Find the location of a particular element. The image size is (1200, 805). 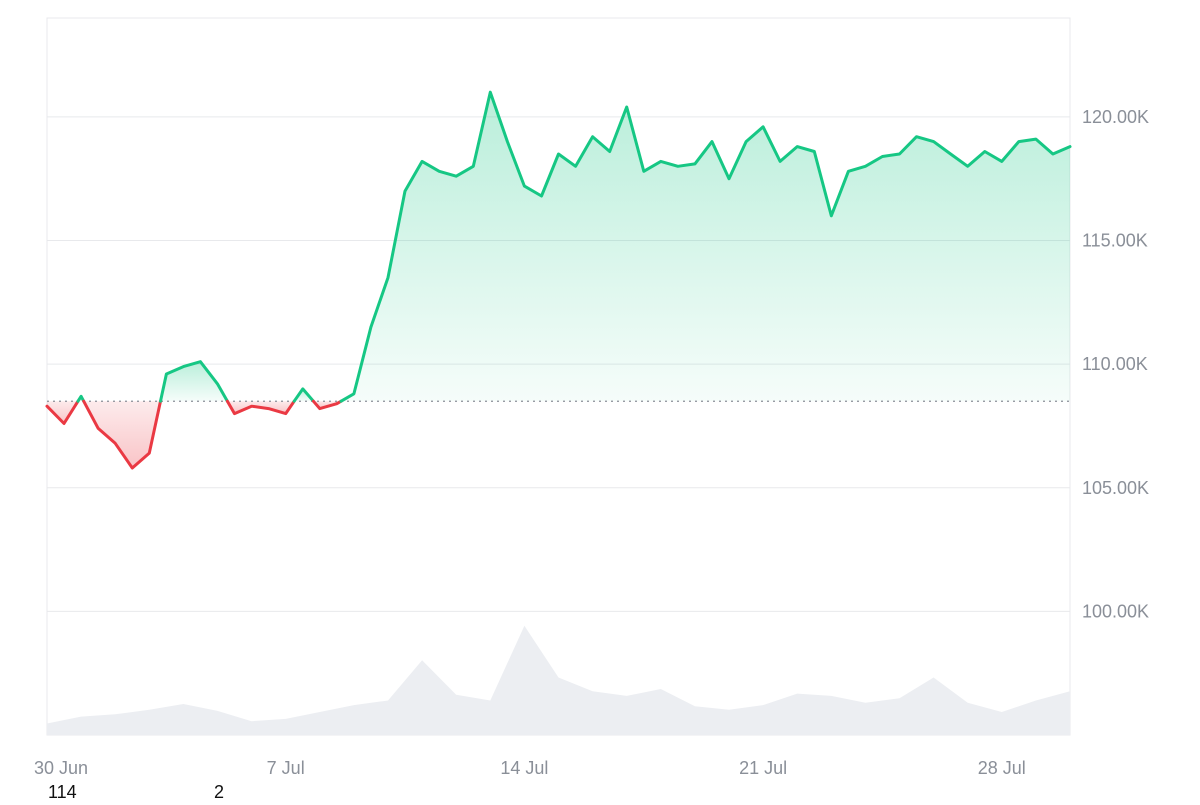

x-tick-label: 7 Jul is located at coordinates (286, 768).